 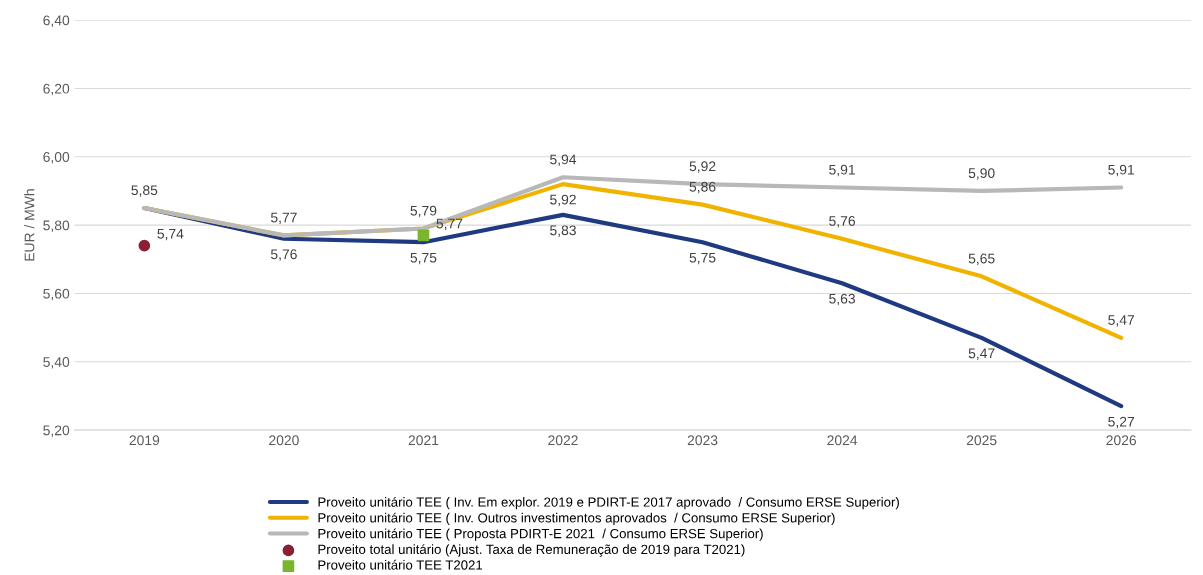 I want to click on y-tick-label: 5,40, so click(x=56, y=363).